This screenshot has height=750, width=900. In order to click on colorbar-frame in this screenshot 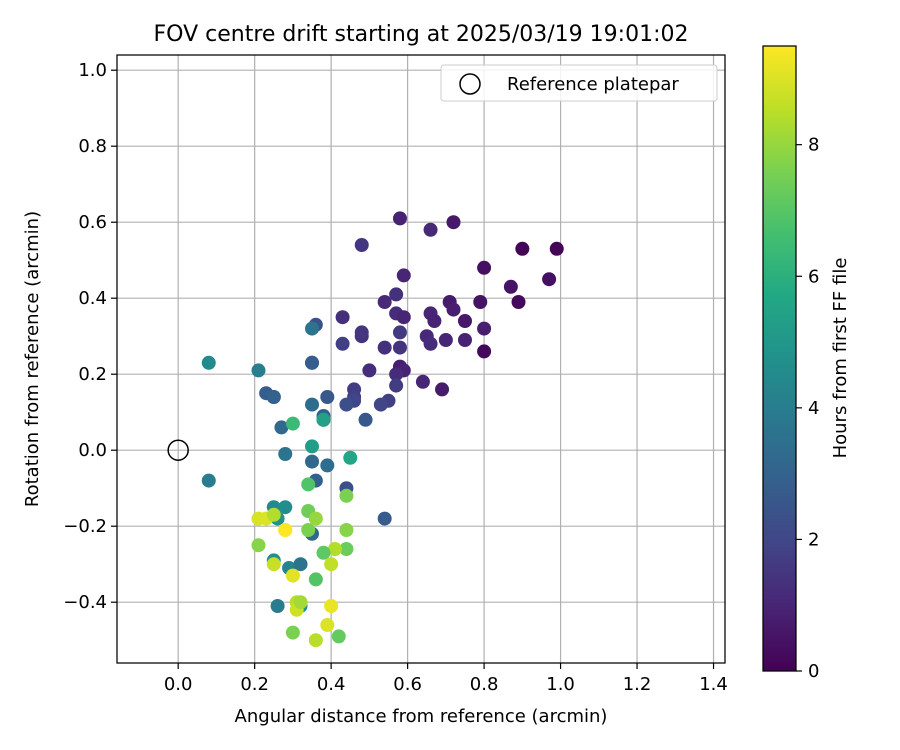, I will do `click(779, 358)`.